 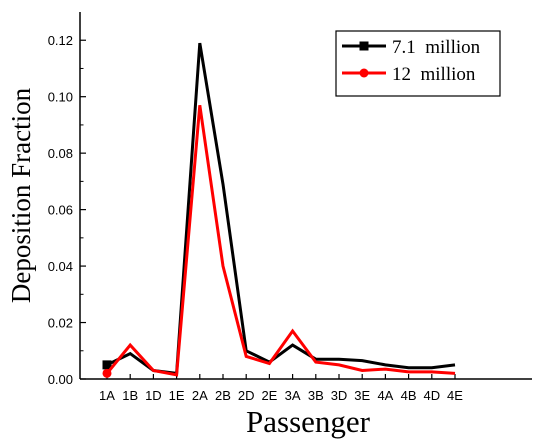 I want to click on y-tick-label: 0.10, so click(x=60, y=97).